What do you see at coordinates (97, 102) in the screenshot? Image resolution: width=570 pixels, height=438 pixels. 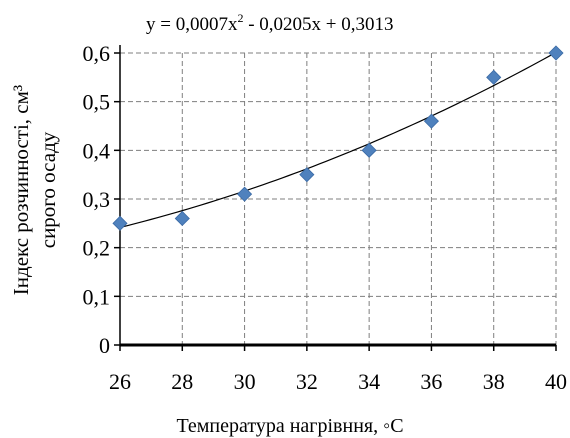 I see `y-tick-label: 0,5` at bounding box center [97, 102].